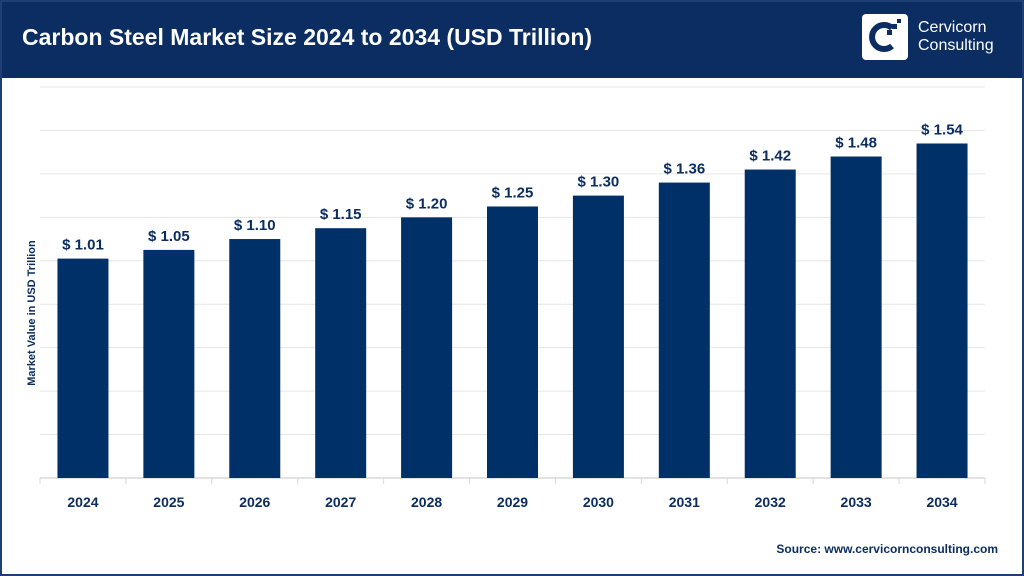  Describe the element at coordinates (168, 502) in the screenshot. I see `x-tick-label: 2025` at that location.